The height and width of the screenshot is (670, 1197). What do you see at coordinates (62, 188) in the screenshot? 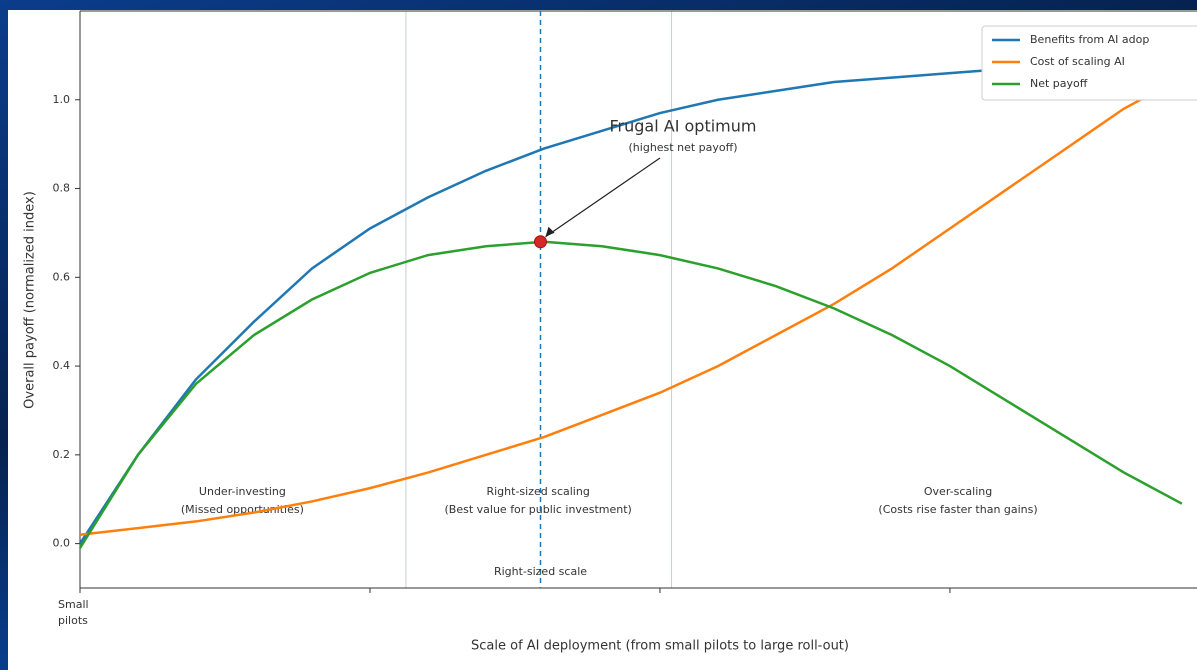
I see `y-tick-label: 0.8` at bounding box center [62, 188].